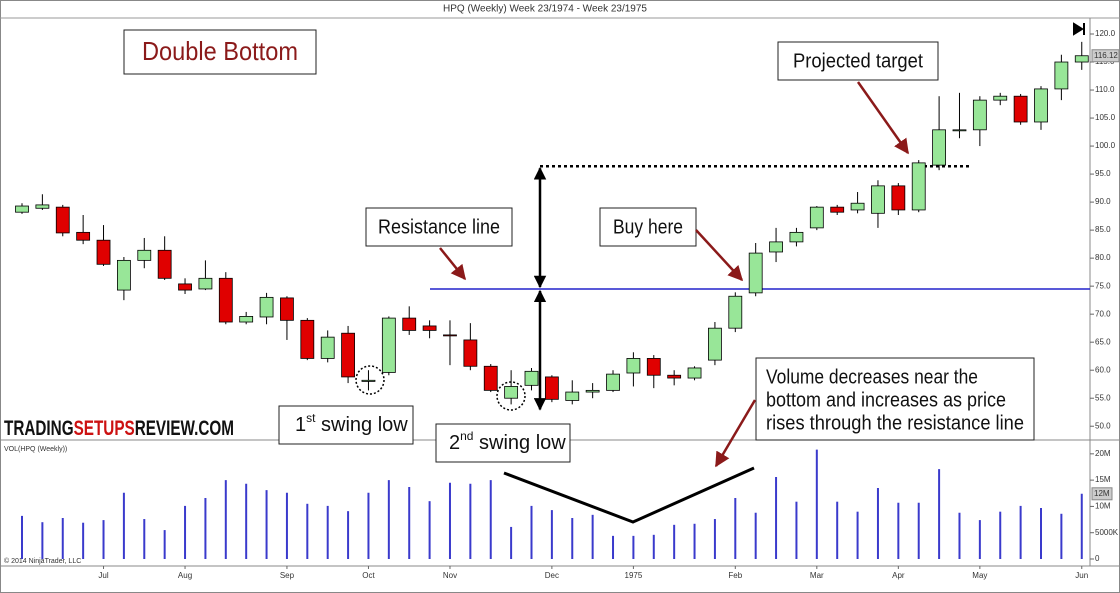 The width and height of the screenshot is (1120, 593). I want to click on second-low-box, so click(503, 443).